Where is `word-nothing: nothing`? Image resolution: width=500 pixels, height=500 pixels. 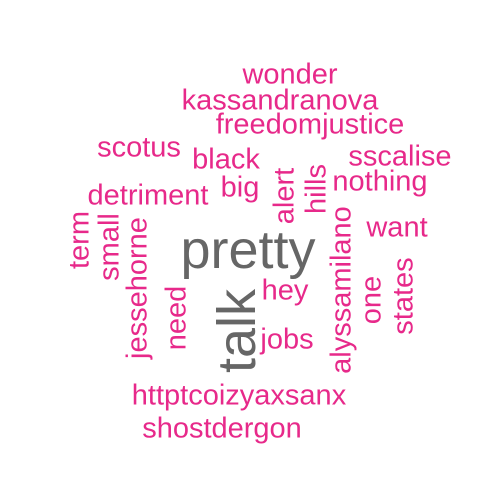 word-nothing: nothing is located at coordinates (380, 181).